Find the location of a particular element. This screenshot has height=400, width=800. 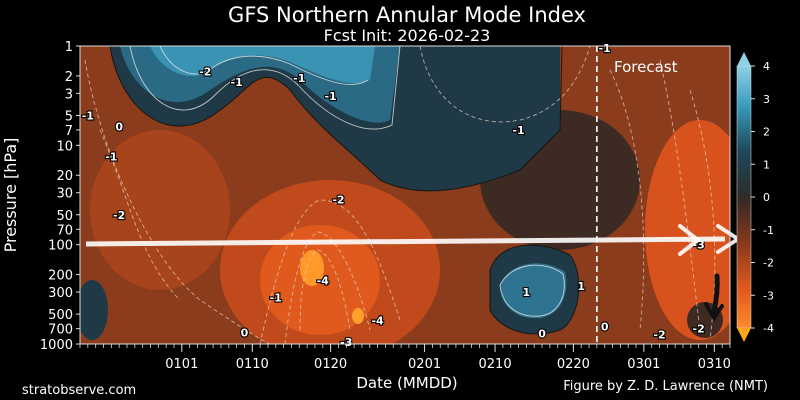

forecast-label: Forecast is located at coordinates (646, 67).